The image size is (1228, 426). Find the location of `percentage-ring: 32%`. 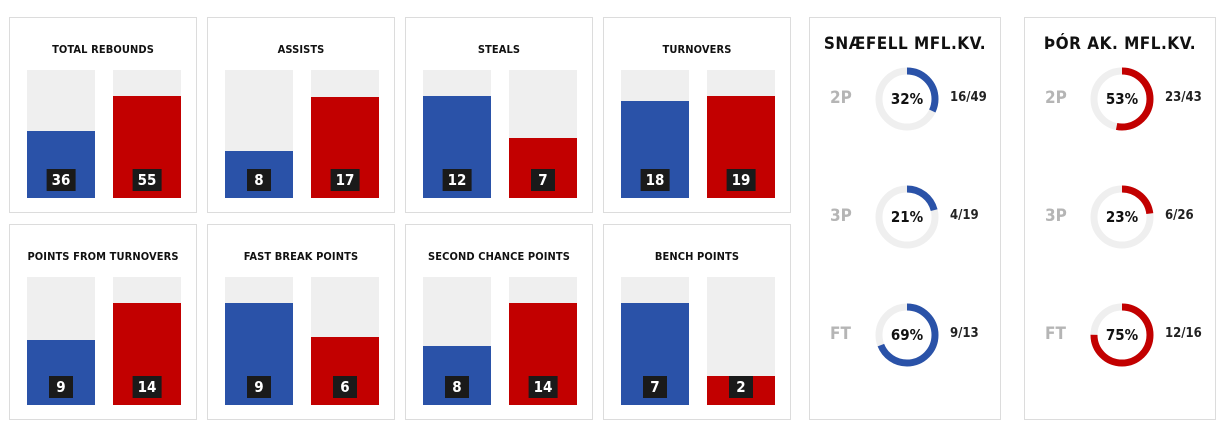

percentage-ring: 32% is located at coordinates (907, 99).